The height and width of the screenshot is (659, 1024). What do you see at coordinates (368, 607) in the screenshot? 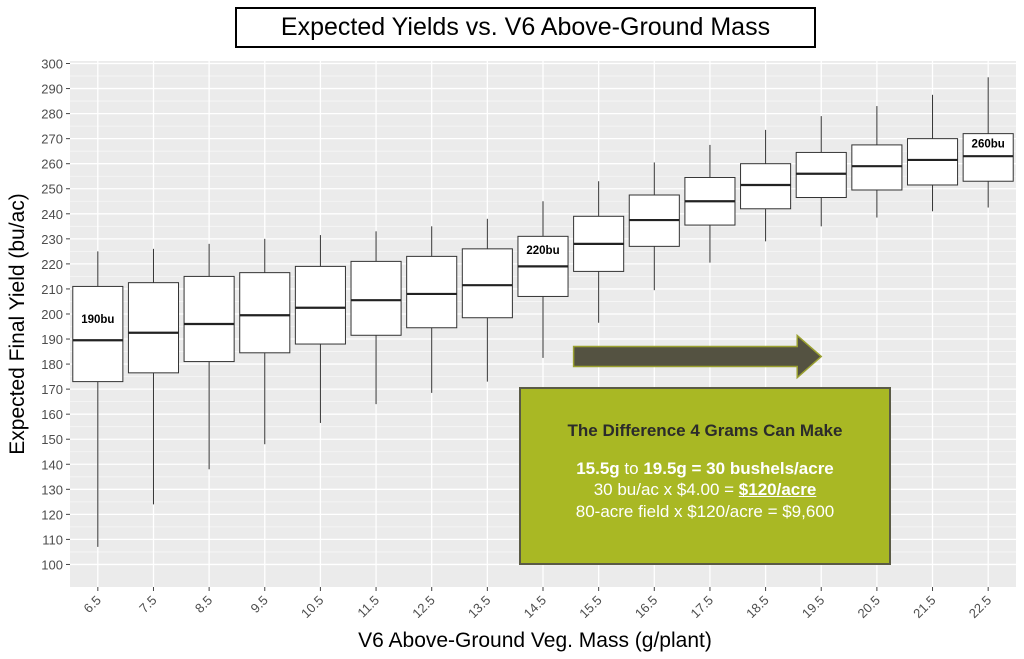
I see `x-tick-label: 11.5` at bounding box center [368, 607].